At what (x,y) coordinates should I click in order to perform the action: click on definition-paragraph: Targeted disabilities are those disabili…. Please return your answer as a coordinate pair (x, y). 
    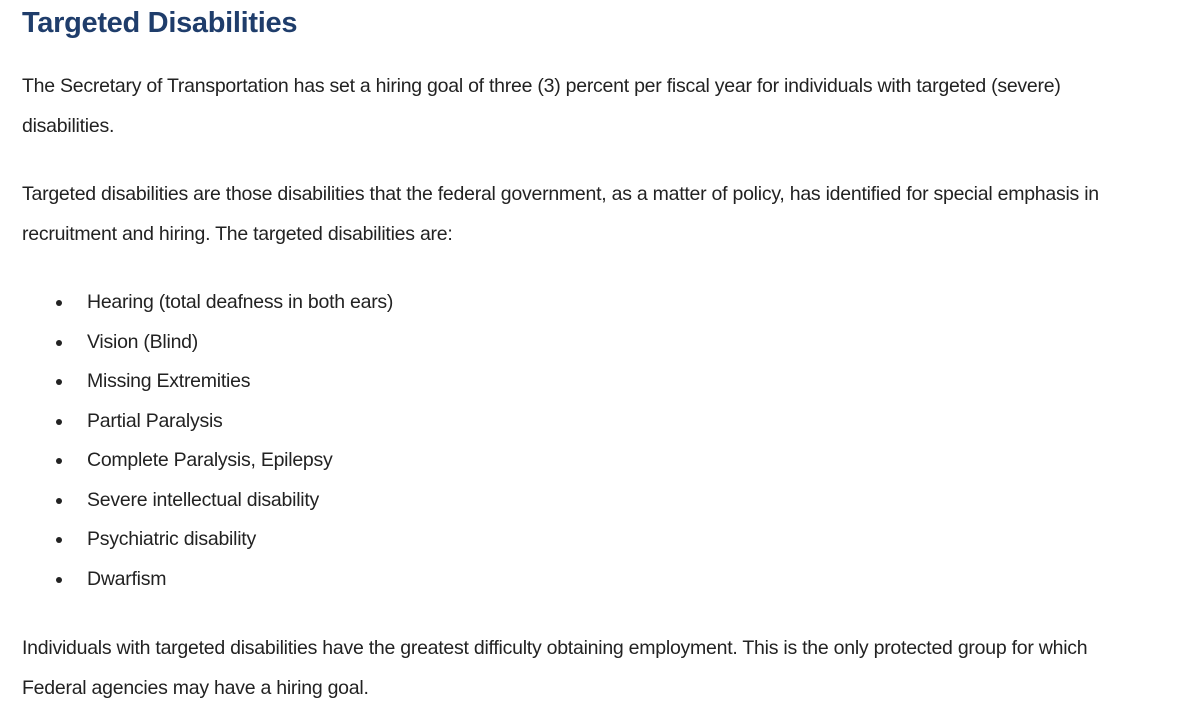
    Looking at the image, I should click on (560, 214).